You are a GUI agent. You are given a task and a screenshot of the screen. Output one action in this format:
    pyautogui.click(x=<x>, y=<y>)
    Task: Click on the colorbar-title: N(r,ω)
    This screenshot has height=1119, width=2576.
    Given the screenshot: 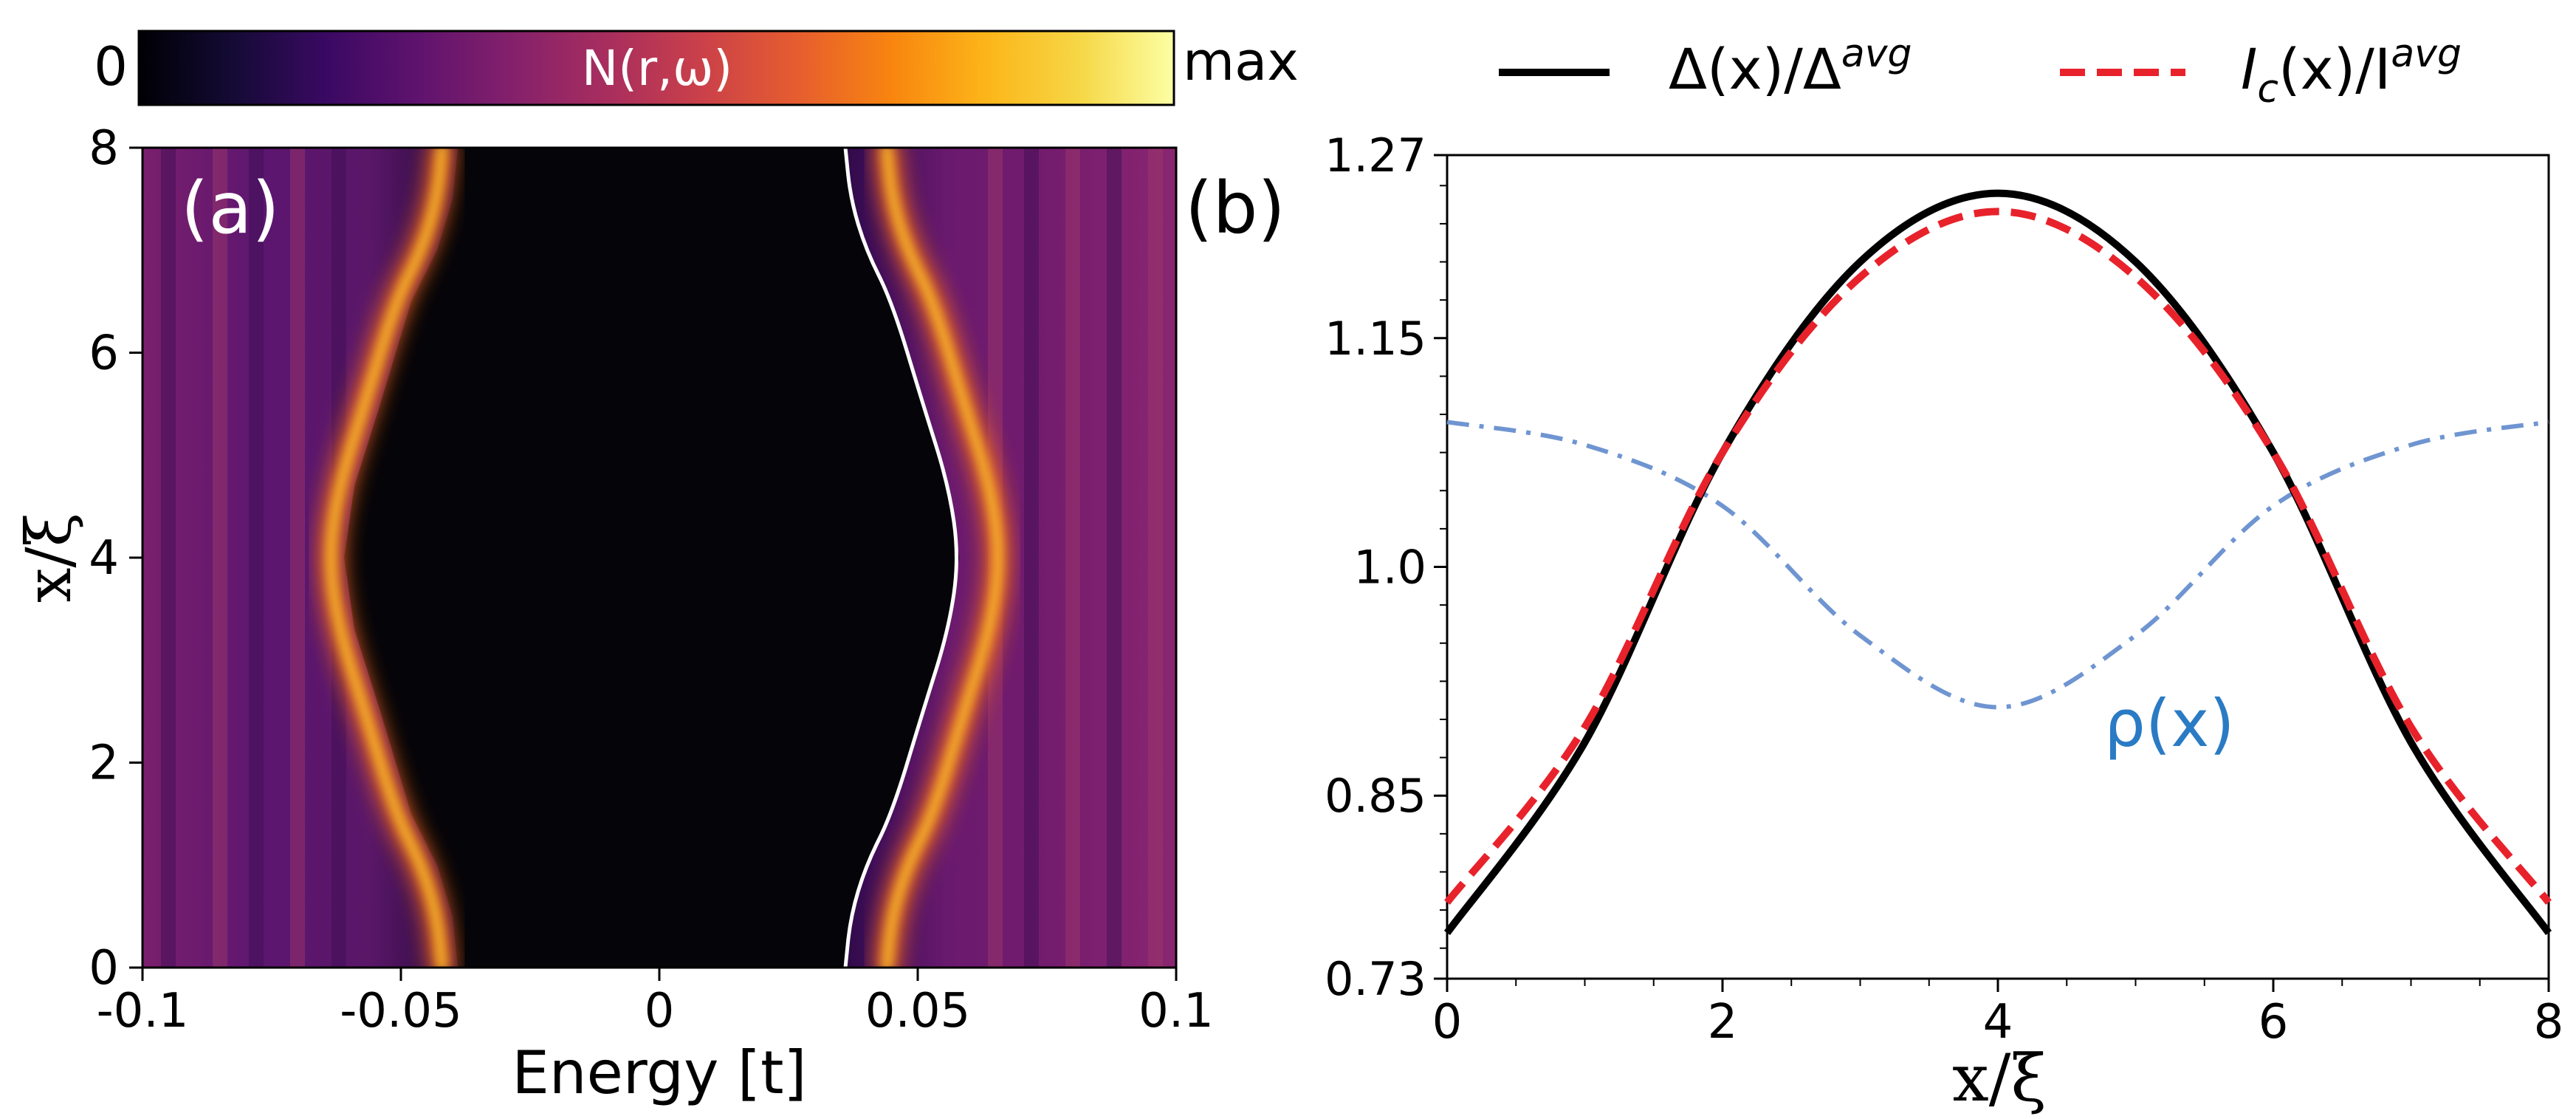 What is the action you would take?
    pyautogui.click(x=657, y=68)
    